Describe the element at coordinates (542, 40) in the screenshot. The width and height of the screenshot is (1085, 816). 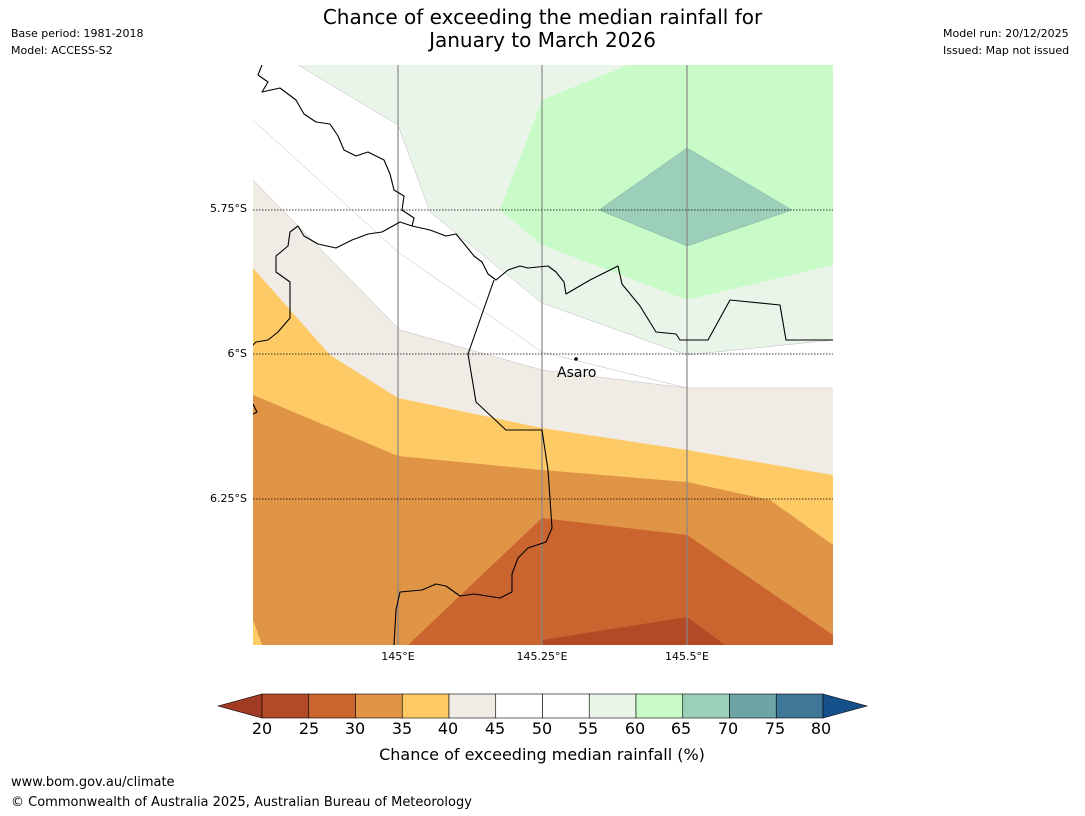
I see `title-line-2: January to March 2026` at that location.